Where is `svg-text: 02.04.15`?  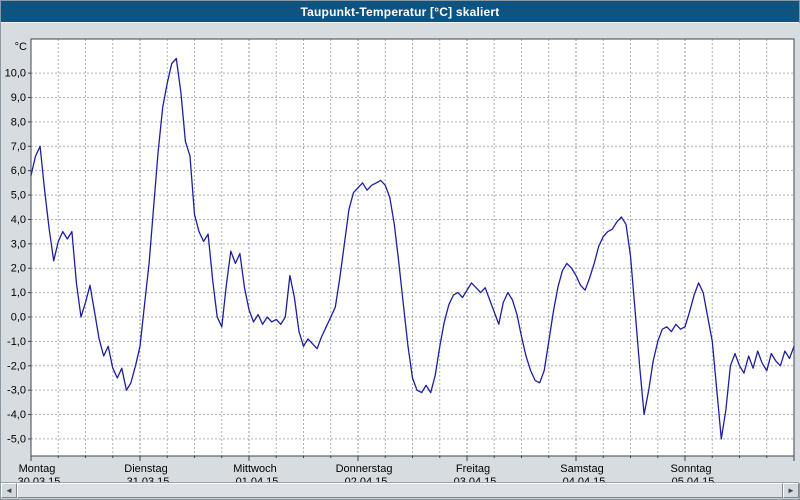 svg-text: 02.04.15 is located at coordinates (366, 479).